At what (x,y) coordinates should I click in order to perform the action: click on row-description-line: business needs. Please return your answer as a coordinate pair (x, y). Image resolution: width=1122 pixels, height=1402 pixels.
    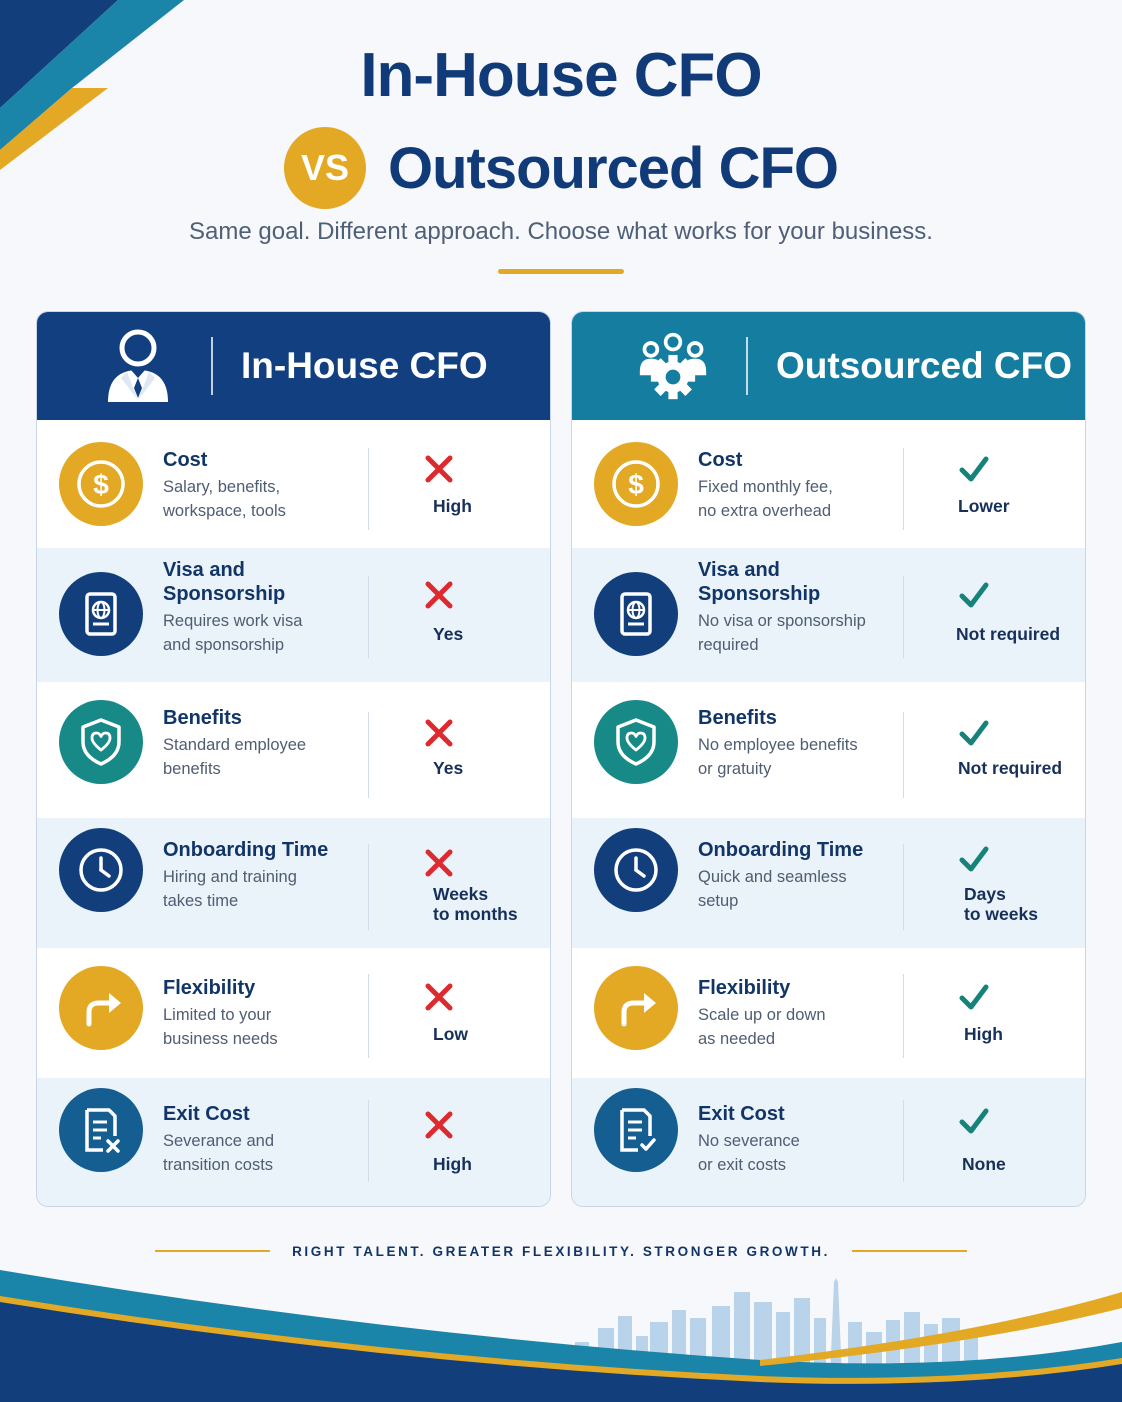
    Looking at the image, I should click on (220, 1039).